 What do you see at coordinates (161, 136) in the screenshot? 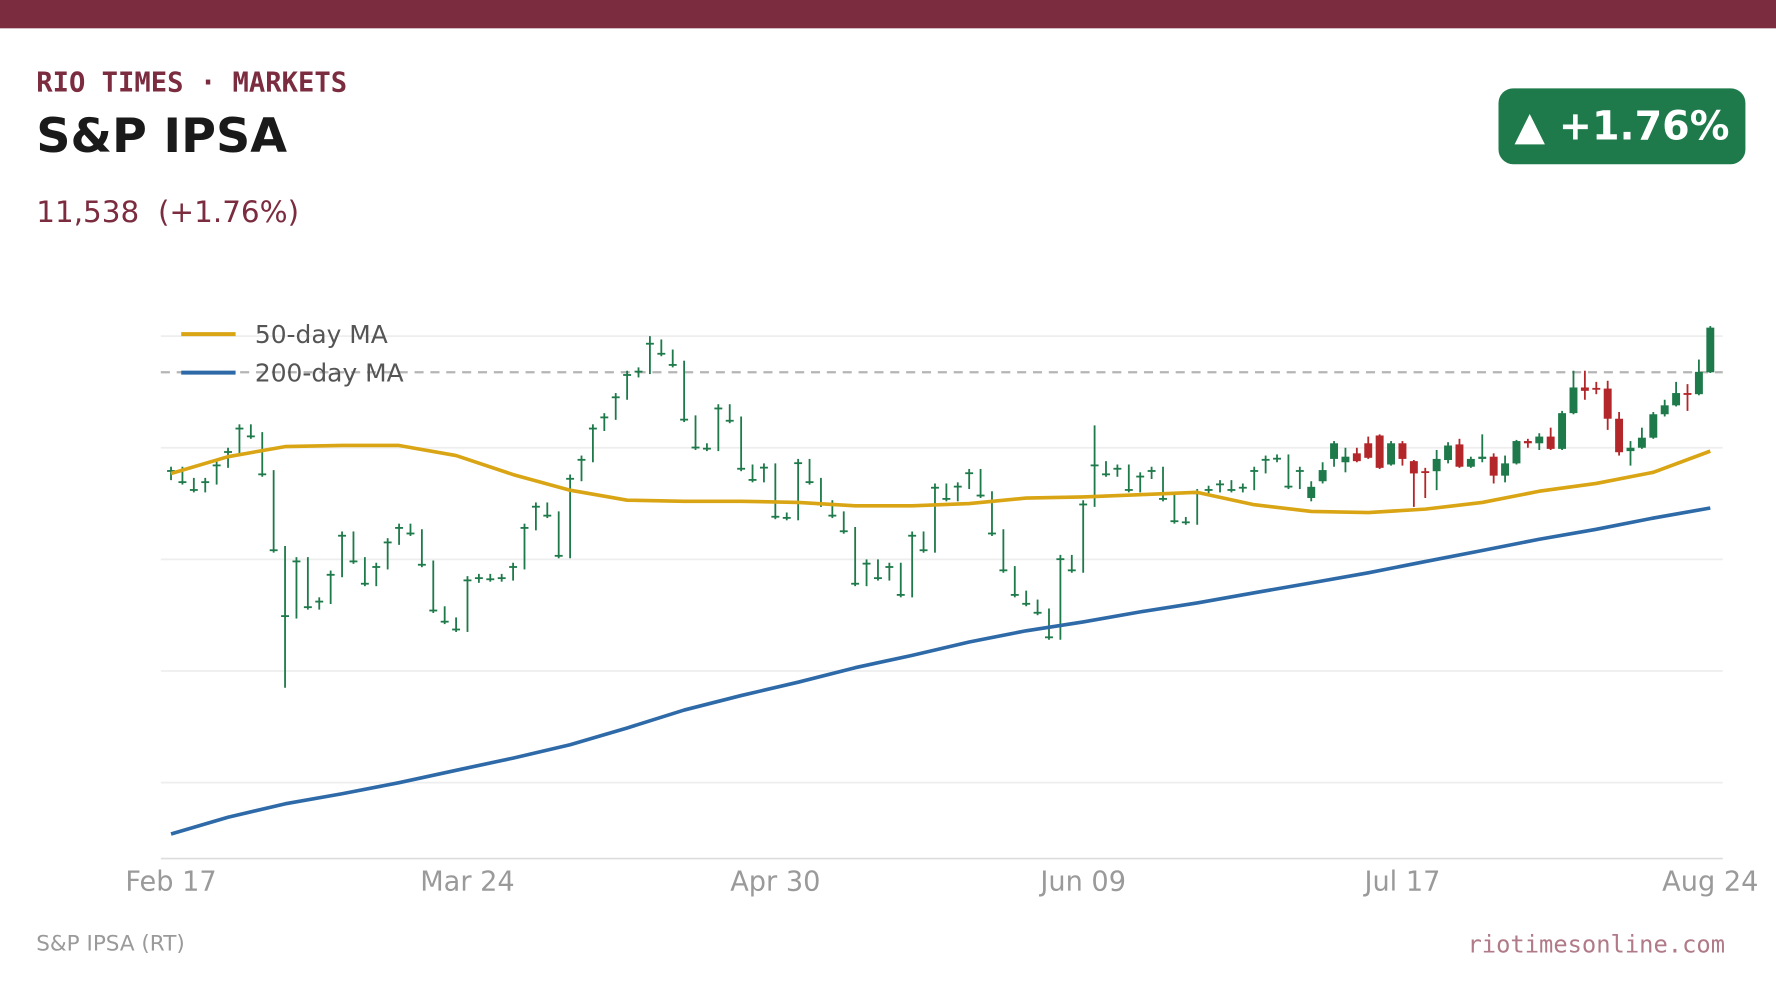
I see `chart-title: S&P IPSA` at bounding box center [161, 136].